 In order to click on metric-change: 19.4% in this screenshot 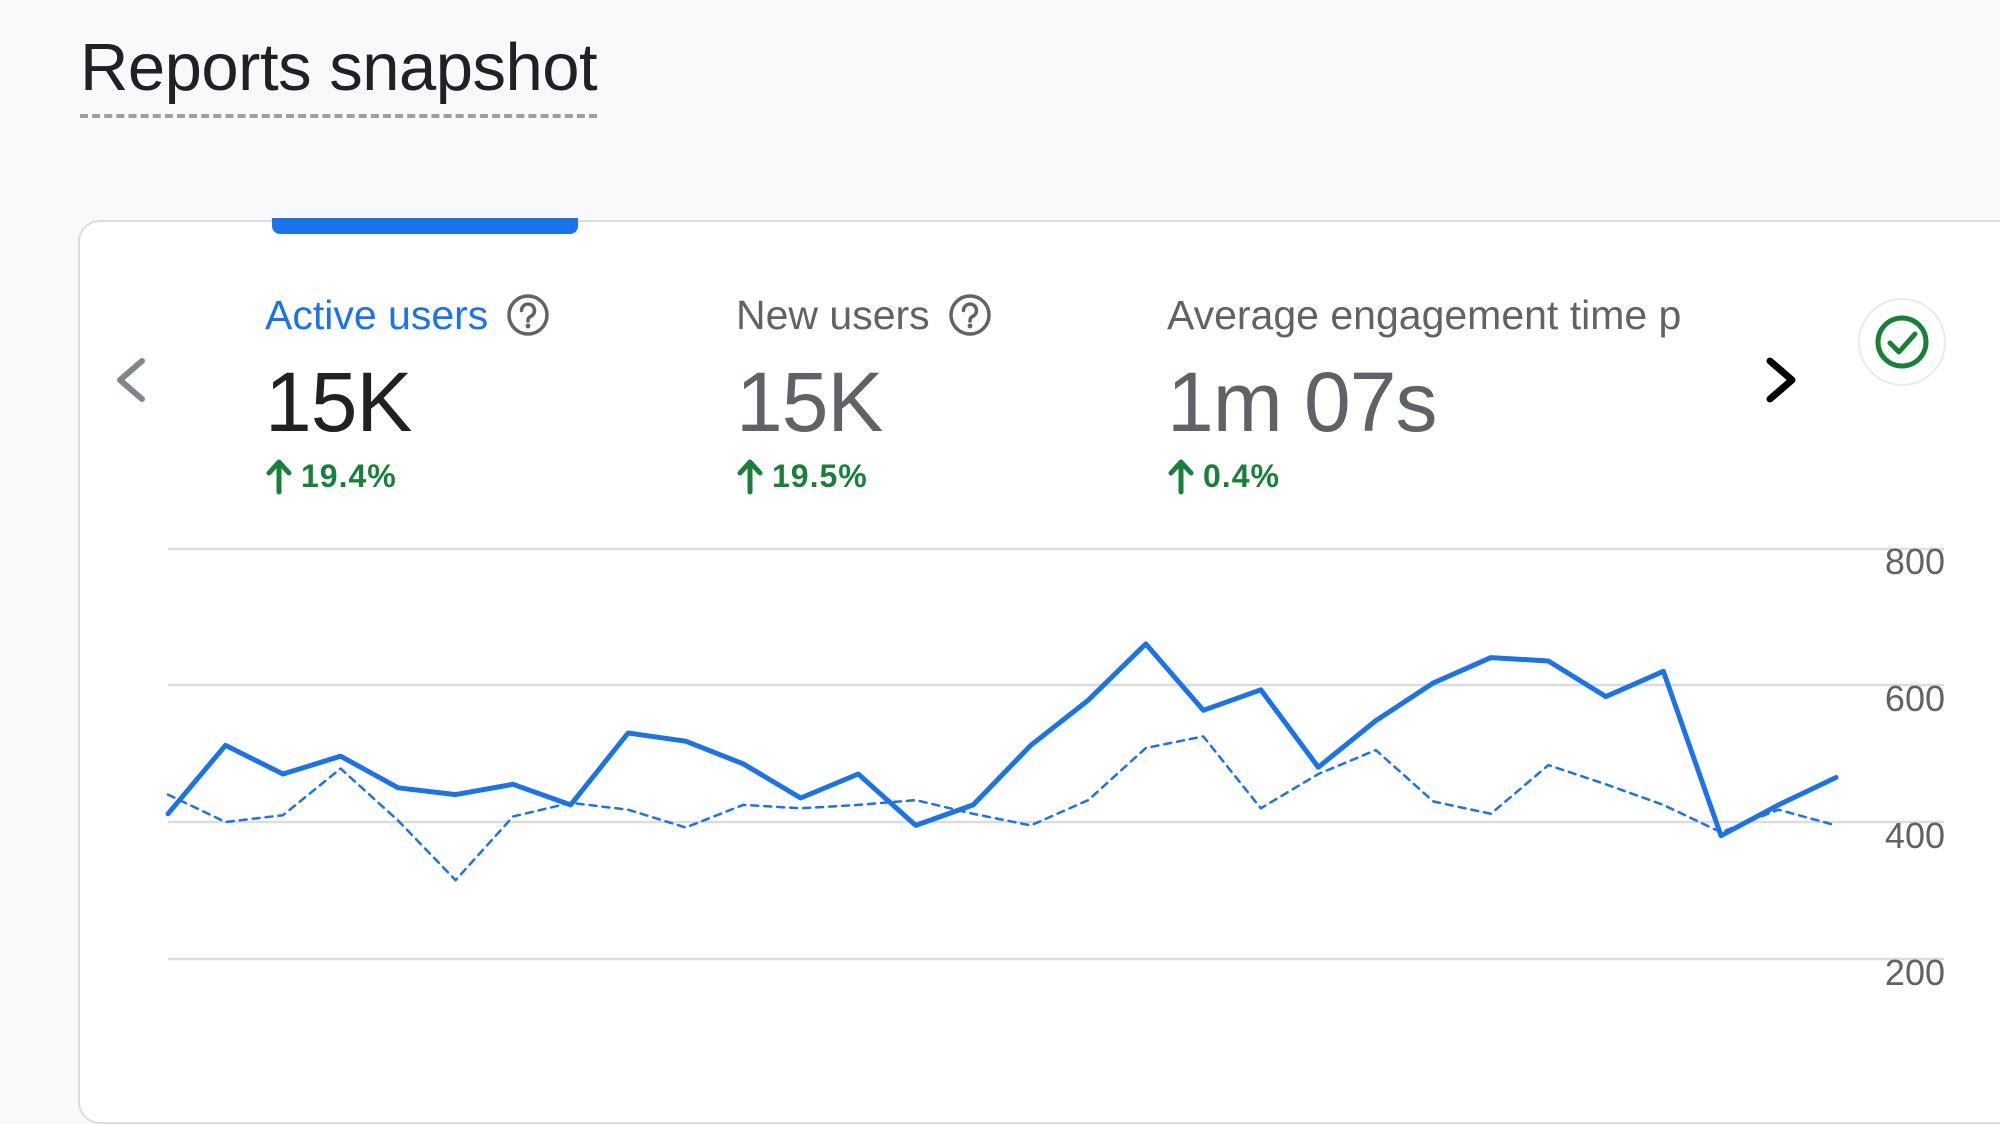, I will do `click(407, 476)`.